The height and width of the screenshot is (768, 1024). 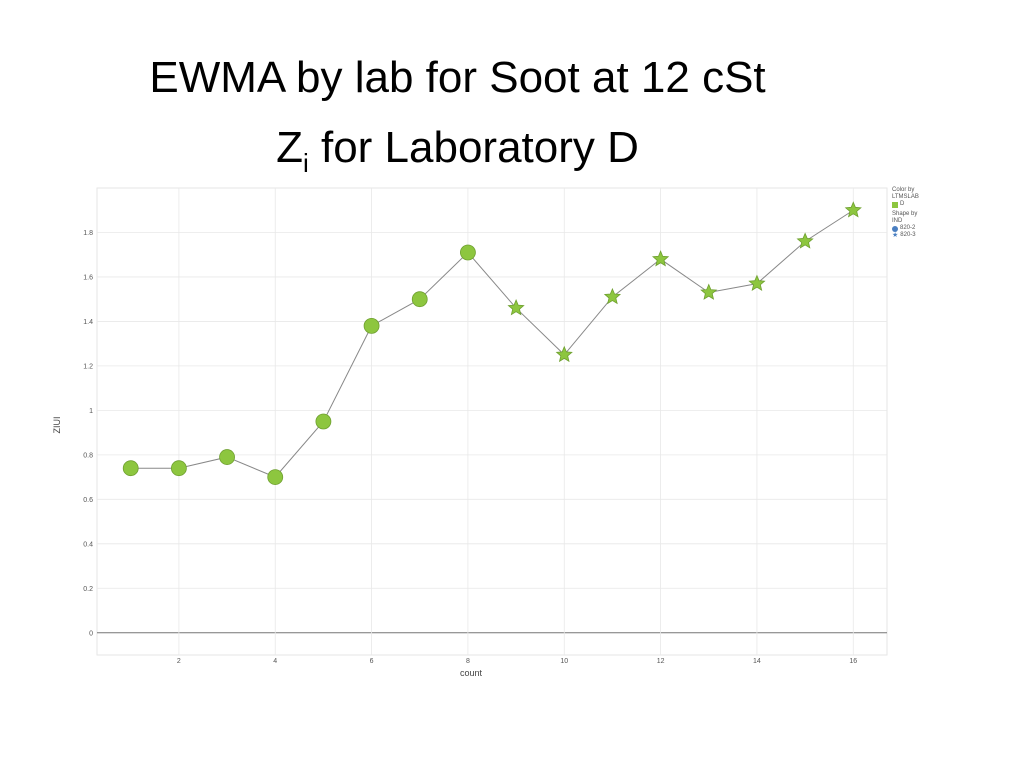 What do you see at coordinates (564, 661) in the screenshot?
I see `x-tick-label: 10` at bounding box center [564, 661].